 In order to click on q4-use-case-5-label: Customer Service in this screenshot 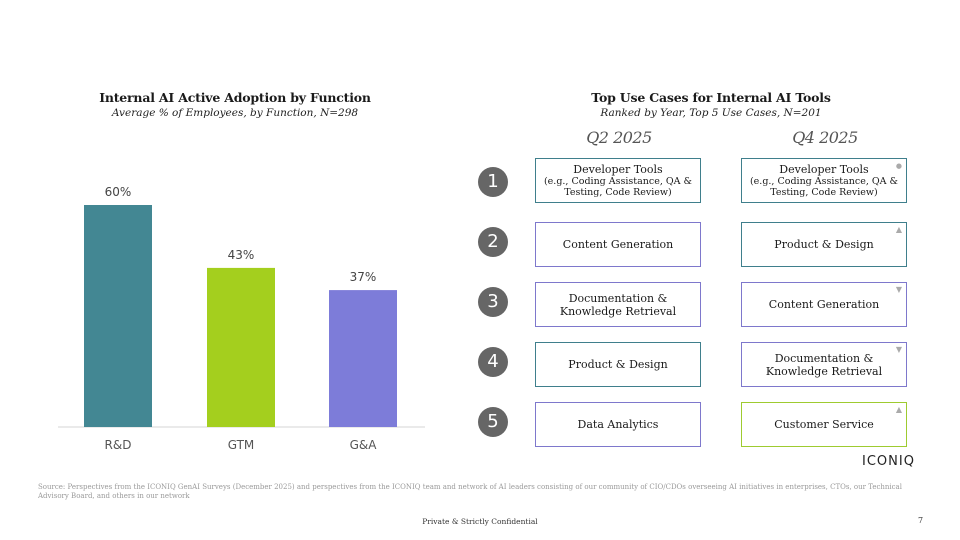, I will do `click(824, 424)`.